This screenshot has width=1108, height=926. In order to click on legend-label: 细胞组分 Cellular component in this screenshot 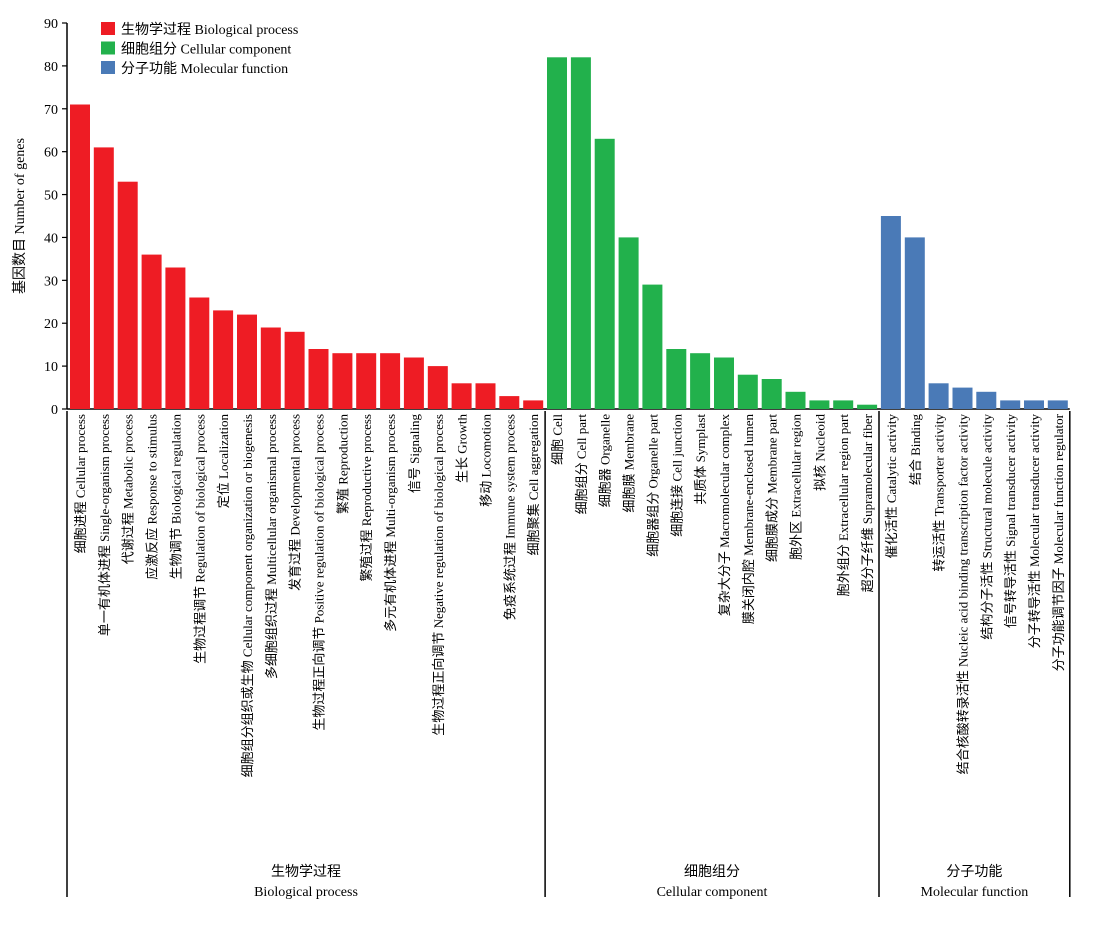, I will do `click(206, 50)`.